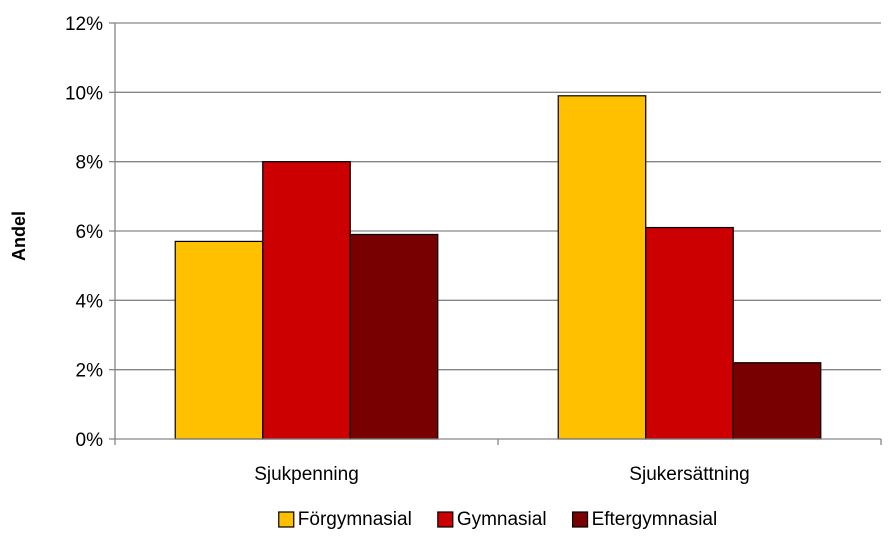 The height and width of the screenshot is (544, 891). Describe the element at coordinates (777, 401) in the screenshot. I see `bar-eftergymnasial-sjukersättning` at that location.